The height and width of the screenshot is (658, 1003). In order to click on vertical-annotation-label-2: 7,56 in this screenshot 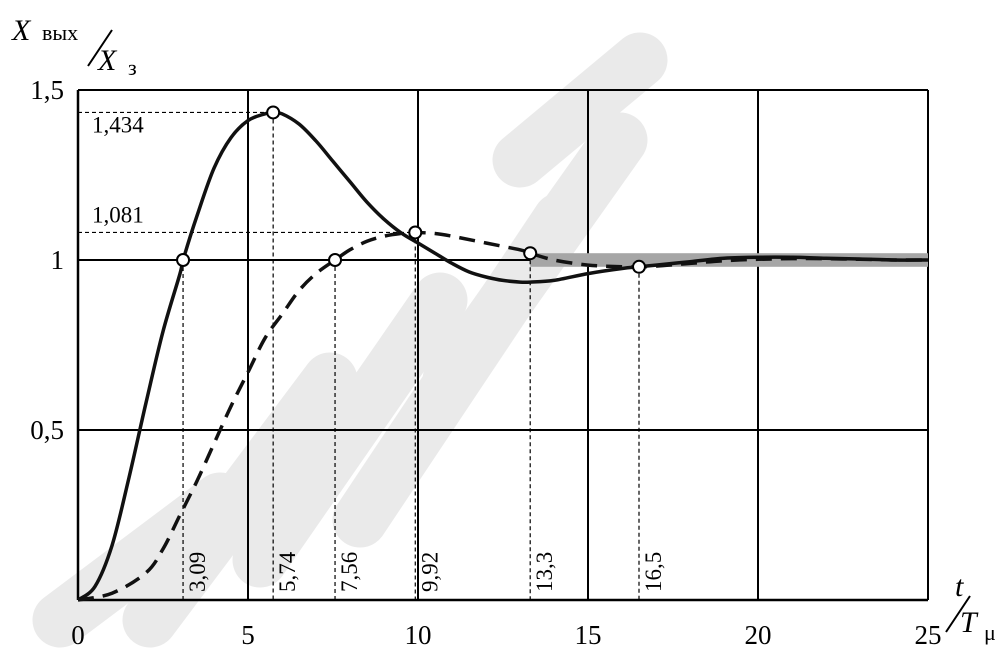, I will do `click(349, 572)`.